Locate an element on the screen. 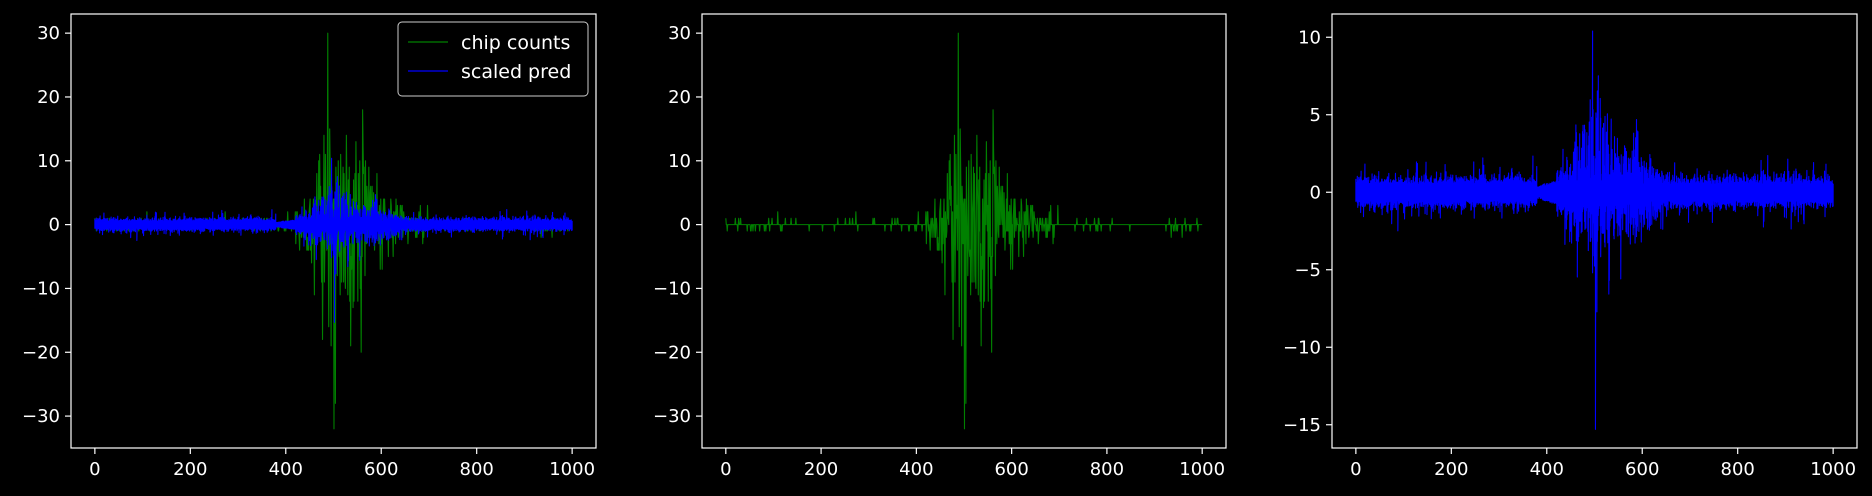 This screenshot has height=496, width=1872. y-tick-label: 5 is located at coordinates (1315, 115).